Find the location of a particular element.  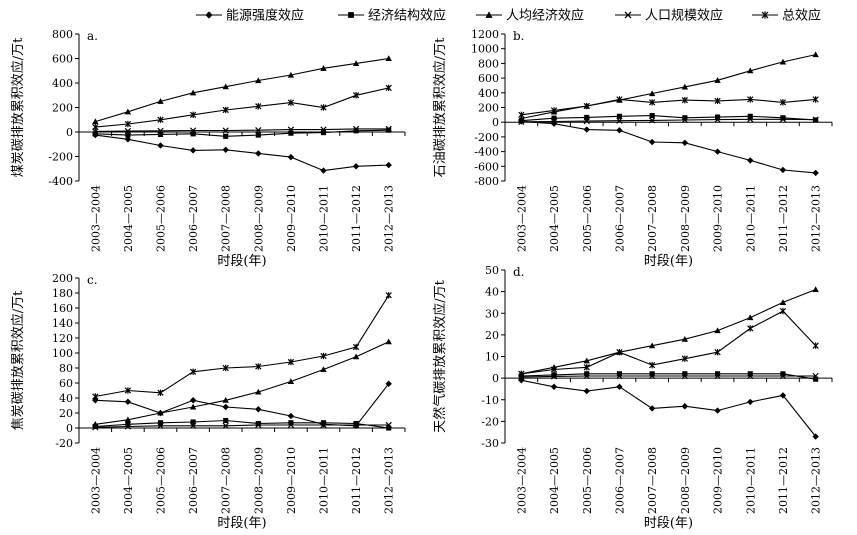

x-tick-label-a: 2008—2009 is located at coordinates (258, 218).